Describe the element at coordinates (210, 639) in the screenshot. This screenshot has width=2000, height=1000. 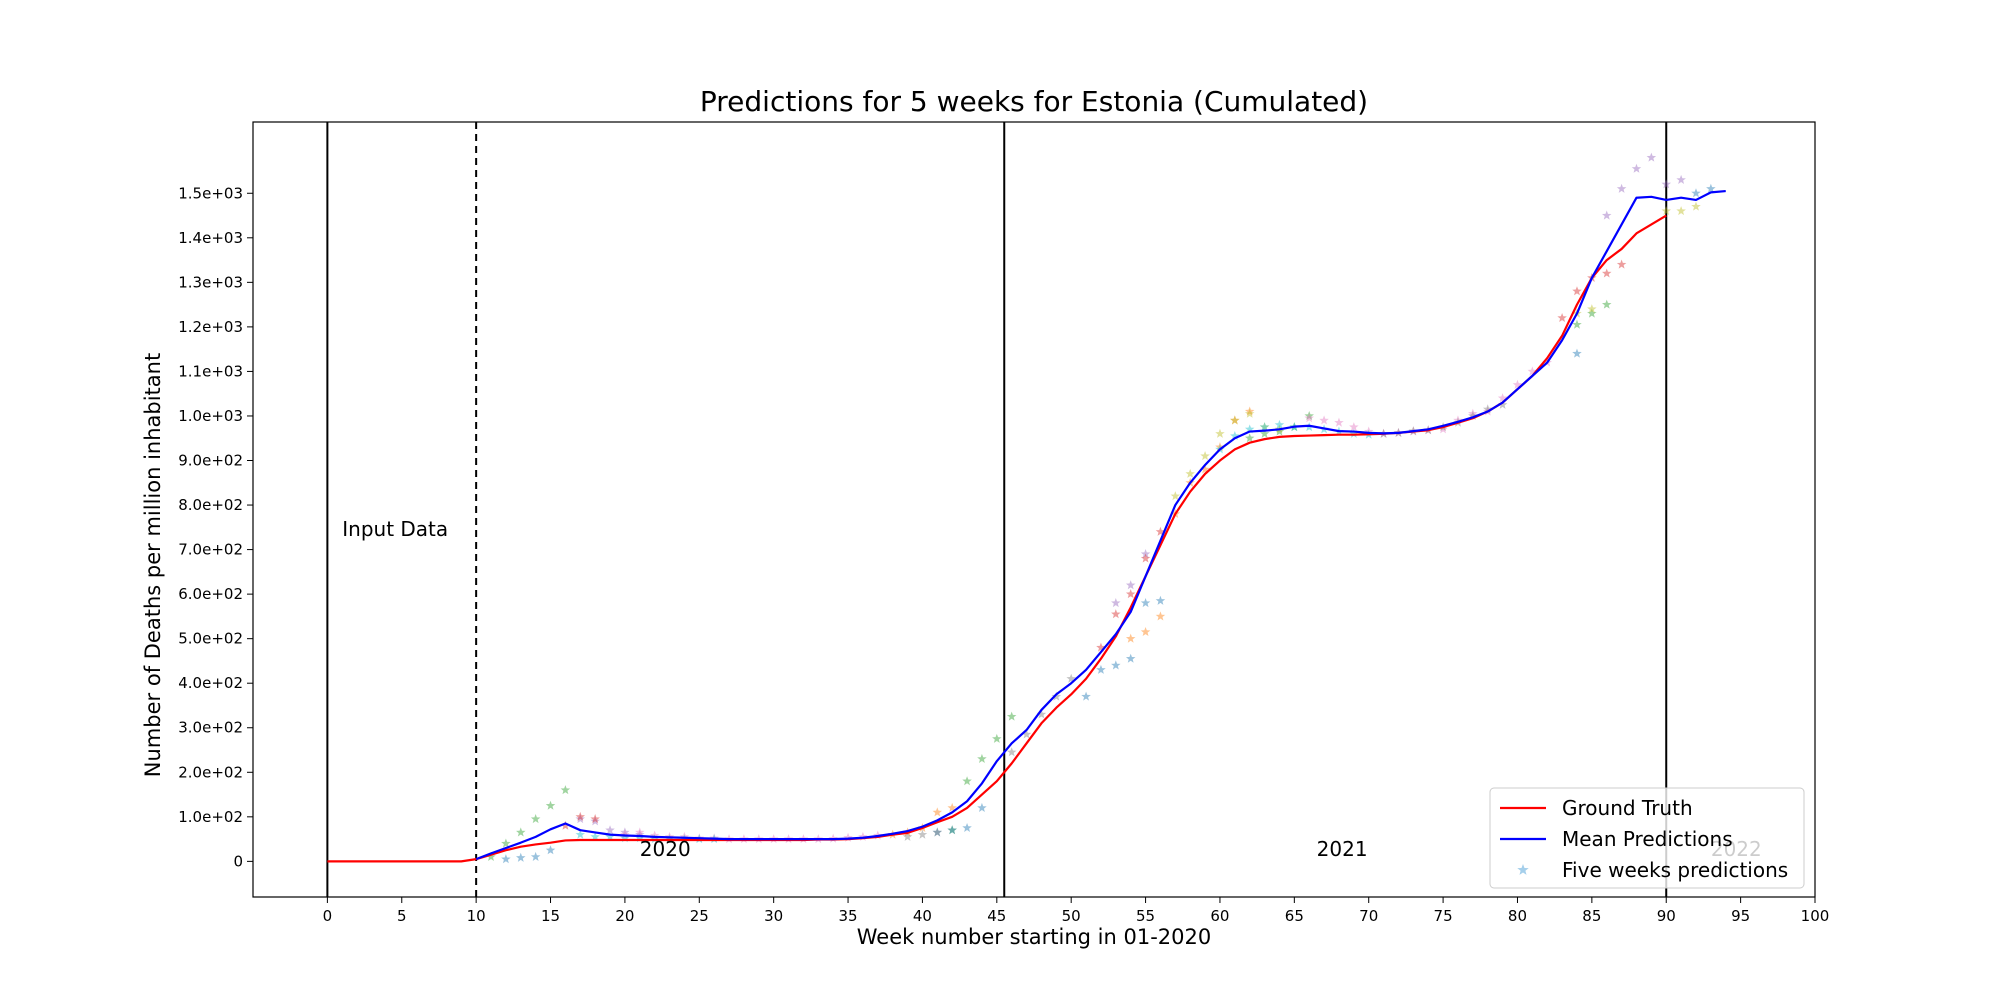
I see `y-tick-label: 5.0e+02` at that location.